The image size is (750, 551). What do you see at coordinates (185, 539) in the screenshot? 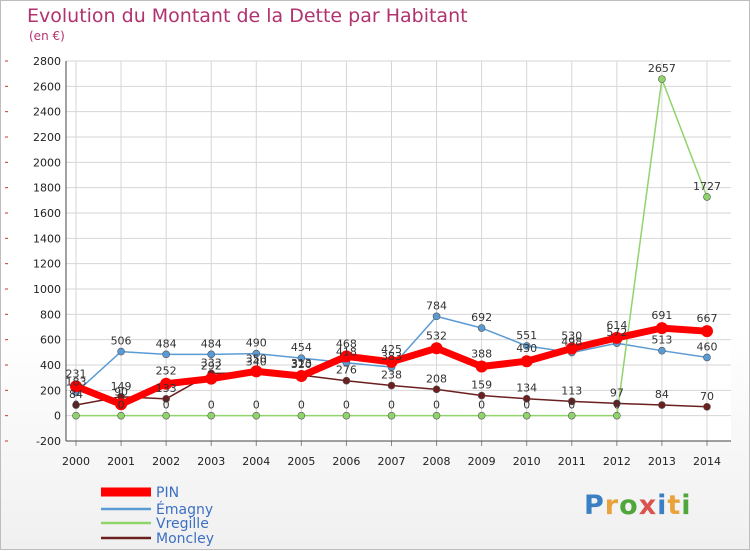
I see `legend-label: Moncley` at bounding box center [185, 539].